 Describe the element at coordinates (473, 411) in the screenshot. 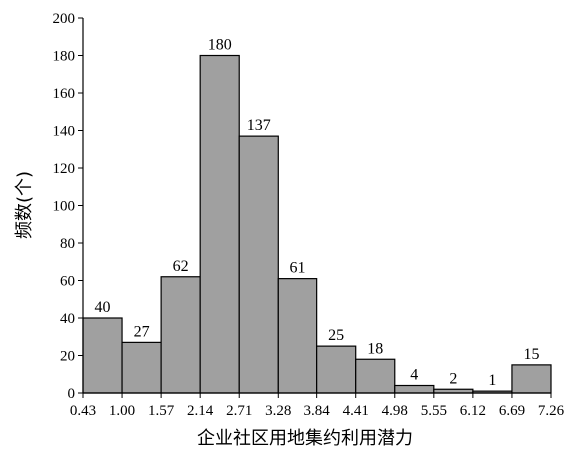

I see `x-tick-label: 6.12` at that location.